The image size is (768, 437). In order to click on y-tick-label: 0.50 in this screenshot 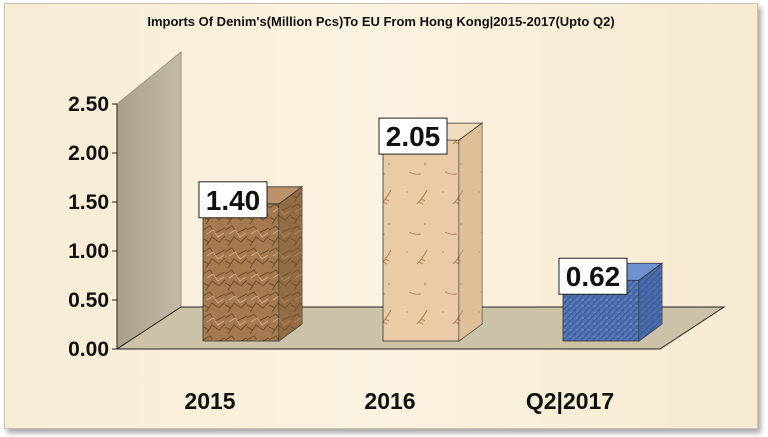, I will do `click(88, 300)`.